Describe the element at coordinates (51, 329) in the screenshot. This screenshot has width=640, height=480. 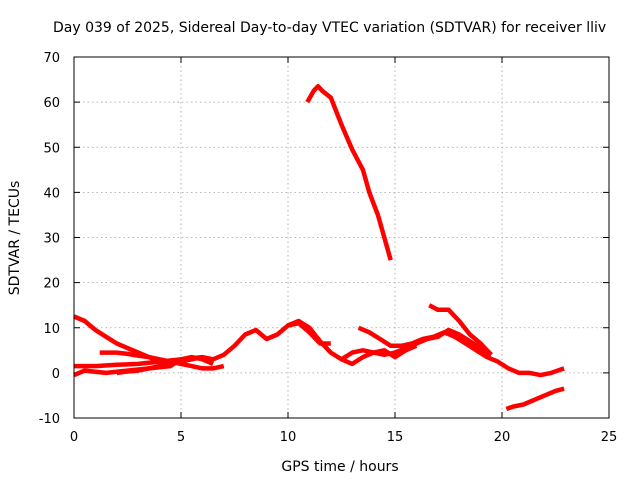
I see `y-tick-label: 10` at that location.